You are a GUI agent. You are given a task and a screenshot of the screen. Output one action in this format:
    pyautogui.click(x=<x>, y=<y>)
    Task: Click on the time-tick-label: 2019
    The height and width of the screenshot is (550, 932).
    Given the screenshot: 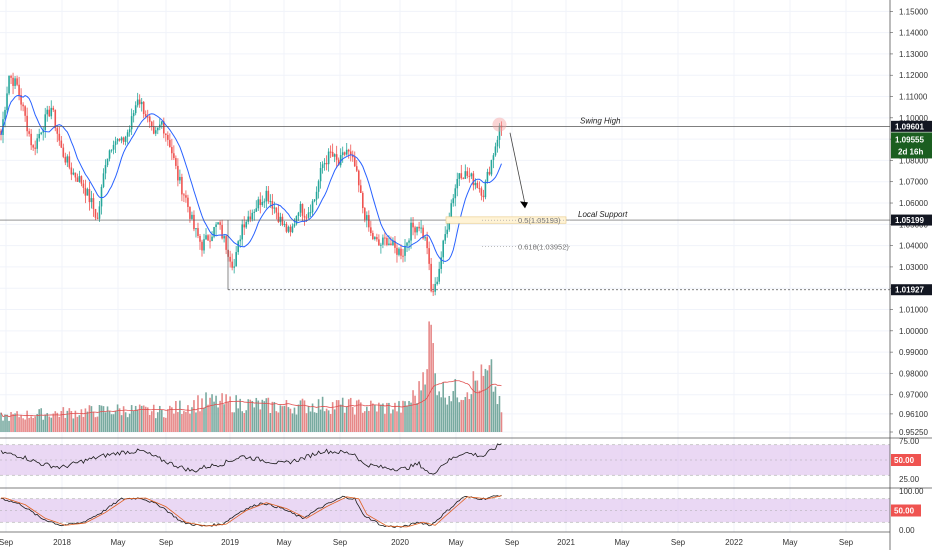 What is the action you would take?
    pyautogui.click(x=230, y=542)
    